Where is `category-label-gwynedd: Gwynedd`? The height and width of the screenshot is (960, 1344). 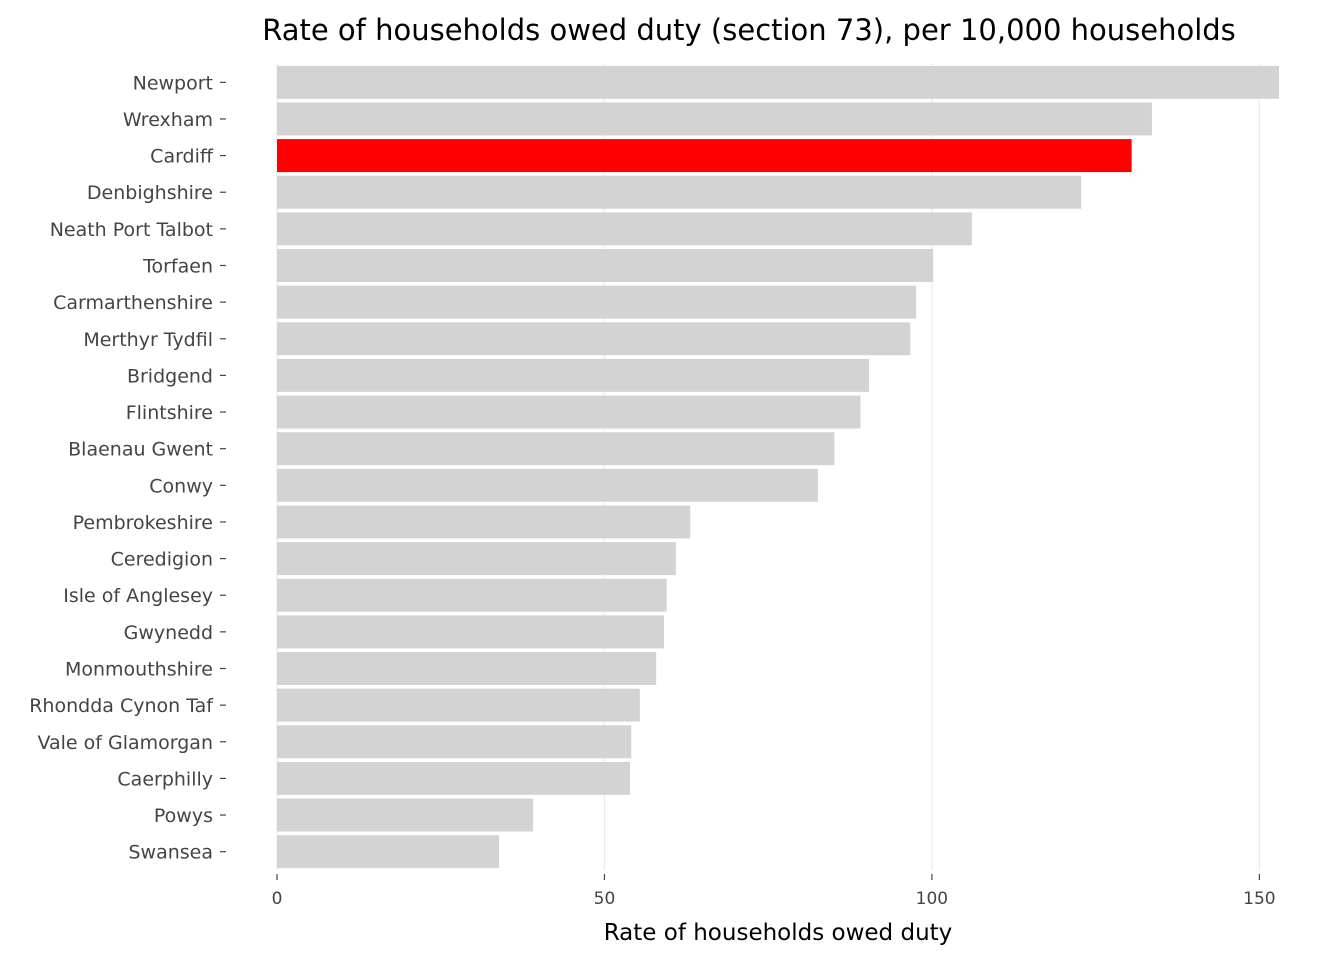 category-label-gwynedd: Gwynedd is located at coordinates (168, 633).